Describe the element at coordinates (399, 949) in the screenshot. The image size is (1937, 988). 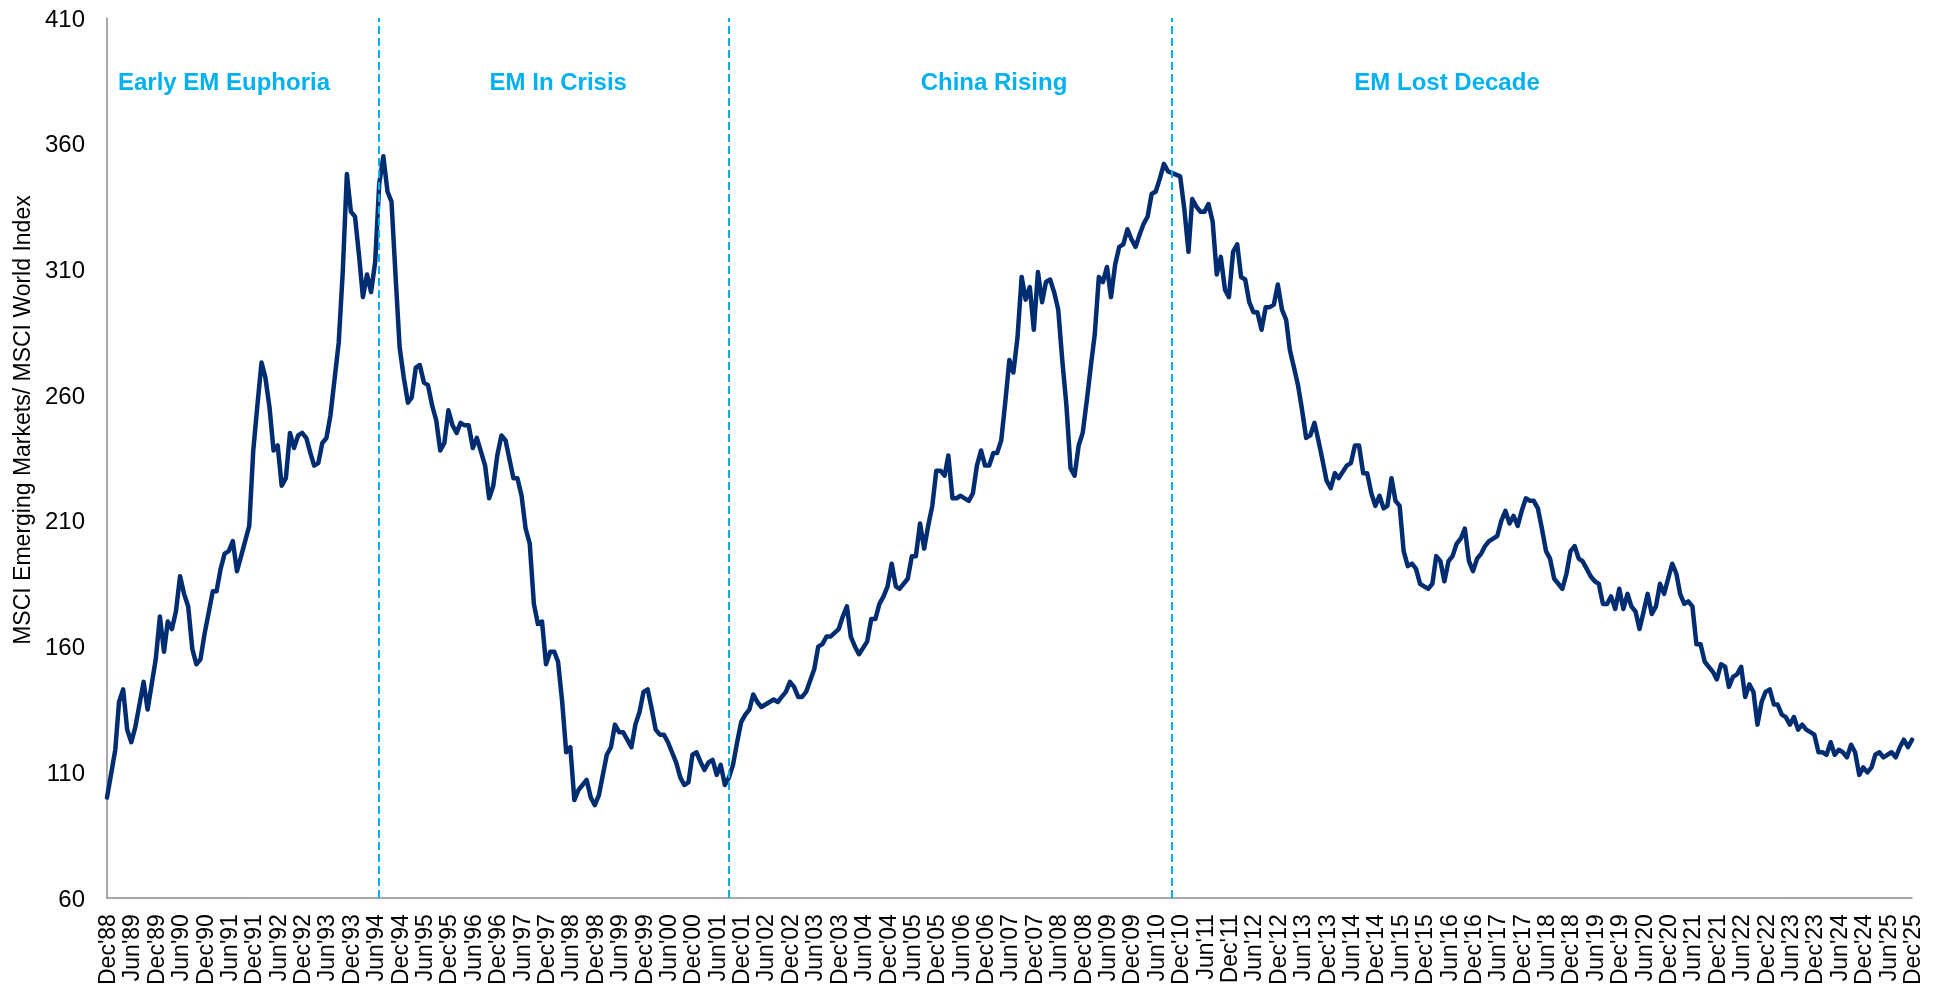
I see `x-tick-label: Dec'94` at that location.